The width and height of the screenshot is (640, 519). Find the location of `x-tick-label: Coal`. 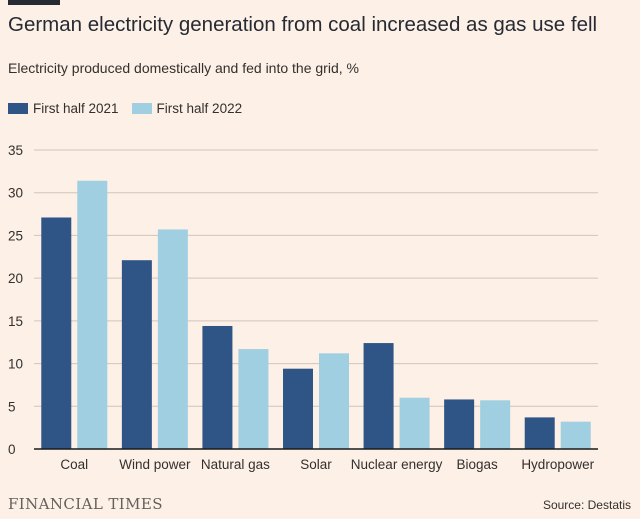

x-tick-label: Coal is located at coordinates (74, 464).